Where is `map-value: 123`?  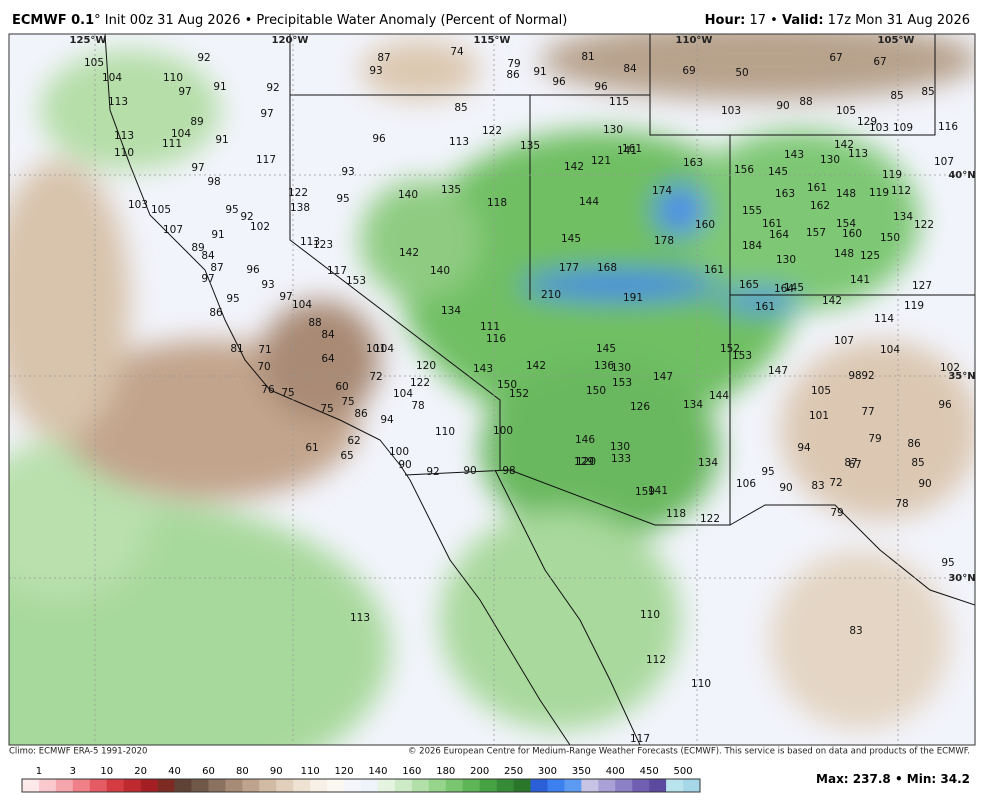 map-value: 123 is located at coordinates (323, 245).